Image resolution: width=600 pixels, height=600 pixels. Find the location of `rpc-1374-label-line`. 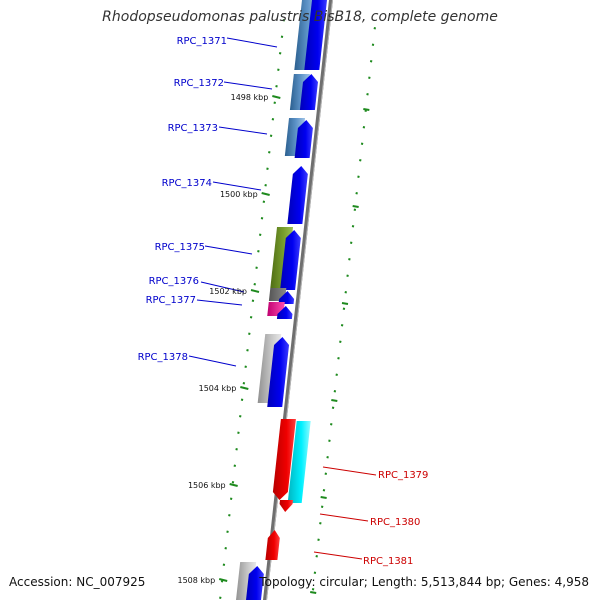

rpc-1374-label-line is located at coordinates (237, 186).